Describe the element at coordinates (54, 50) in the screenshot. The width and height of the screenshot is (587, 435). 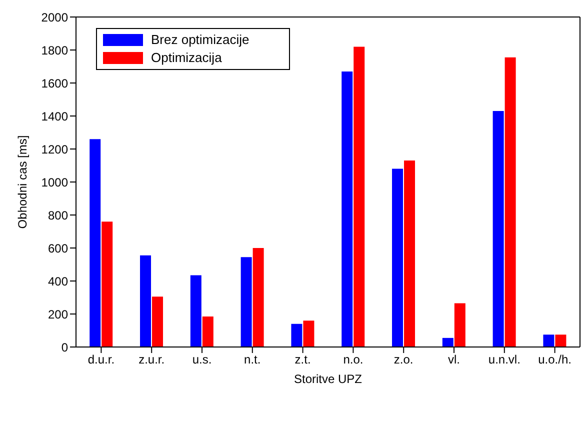
I see `y-tick-label: 1800` at that location.